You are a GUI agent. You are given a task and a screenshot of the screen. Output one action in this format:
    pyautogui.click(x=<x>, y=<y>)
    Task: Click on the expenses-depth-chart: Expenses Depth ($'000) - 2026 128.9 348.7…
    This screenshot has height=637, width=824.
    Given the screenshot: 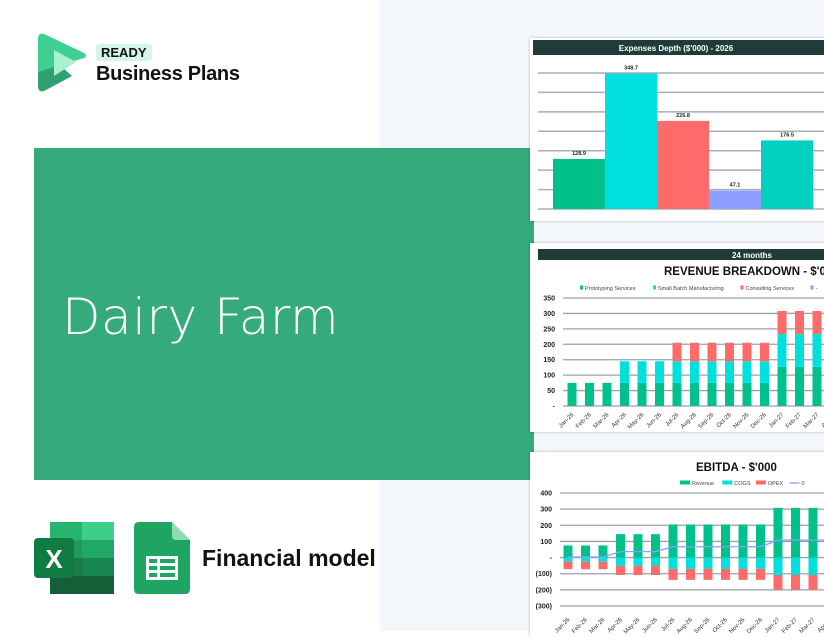 What is the action you would take?
    pyautogui.click(x=678, y=125)
    